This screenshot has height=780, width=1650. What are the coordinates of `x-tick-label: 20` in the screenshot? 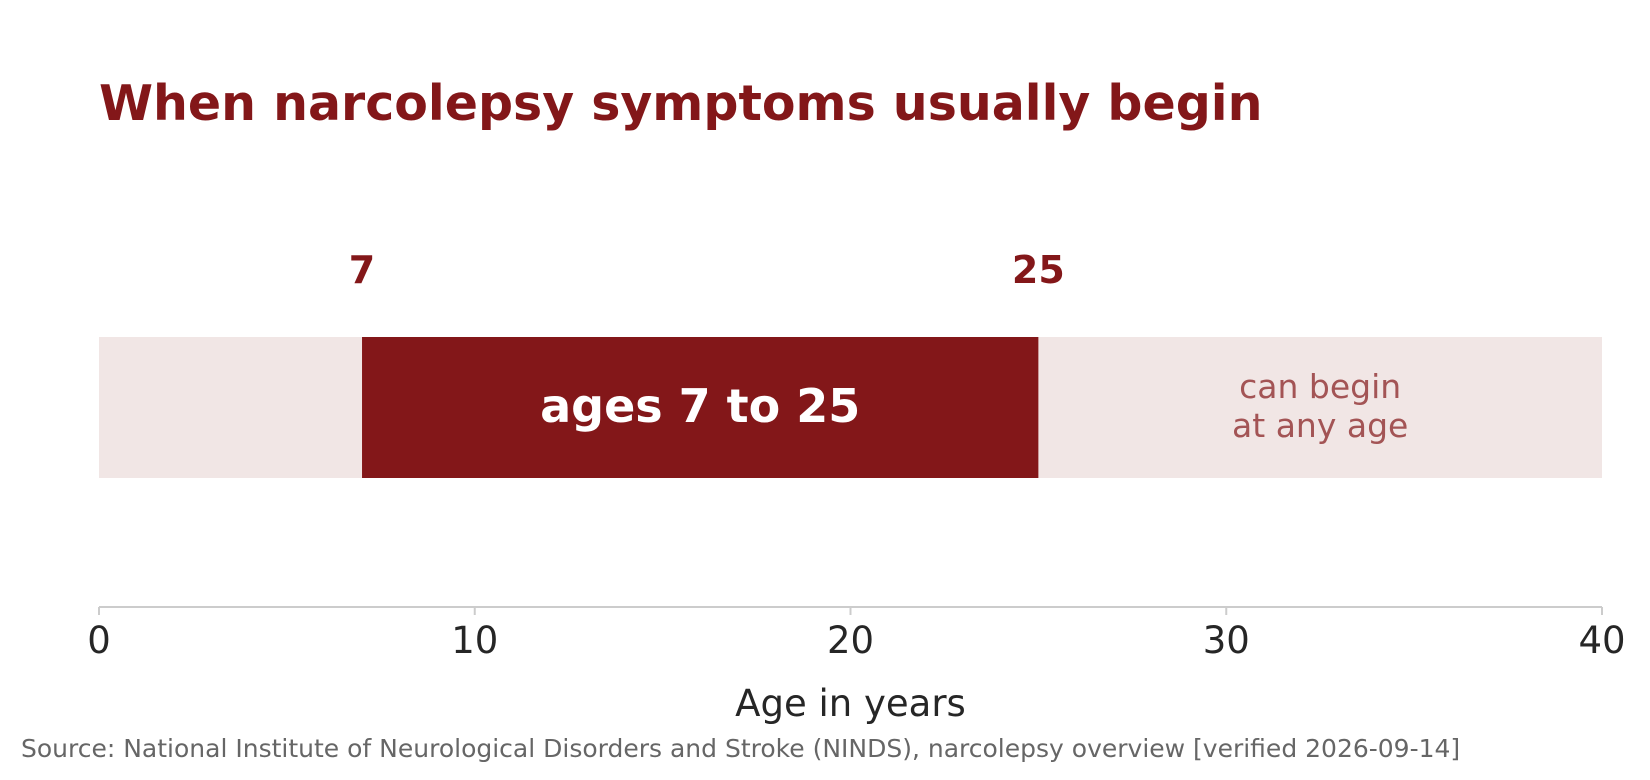 It's located at (850, 640).